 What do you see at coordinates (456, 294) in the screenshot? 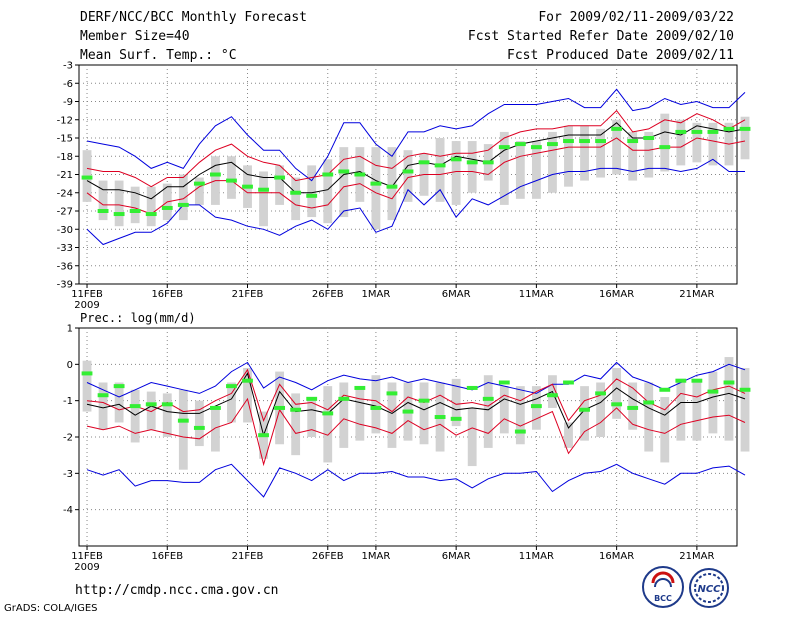
I see `temperature-xtick-label: 6MAR` at bounding box center [456, 294].